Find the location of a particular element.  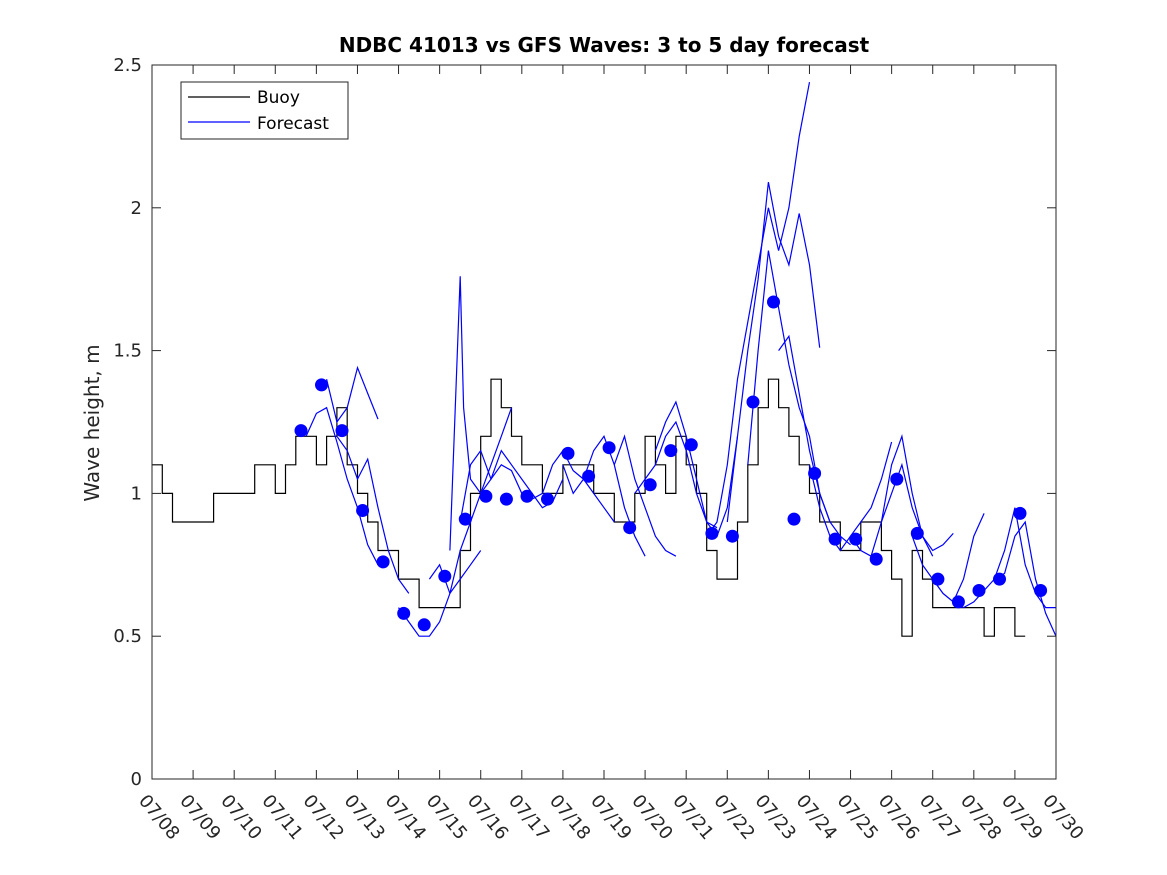

legend-box is located at coordinates (264, 110).